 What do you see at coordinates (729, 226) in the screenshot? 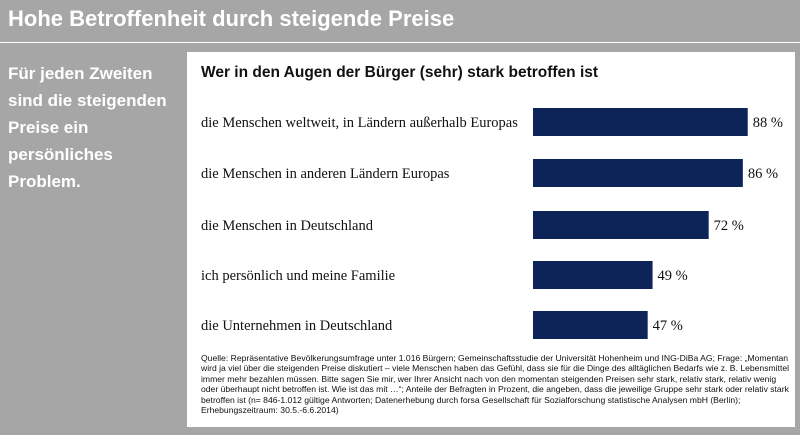
I see `value-label: 72 %` at bounding box center [729, 226].